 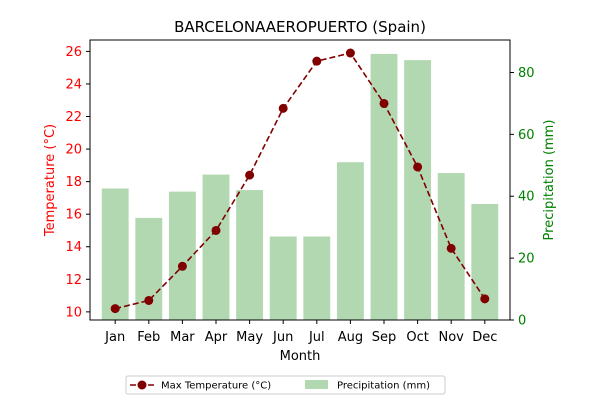 I want to click on temperature-point-mar, so click(x=182, y=266).